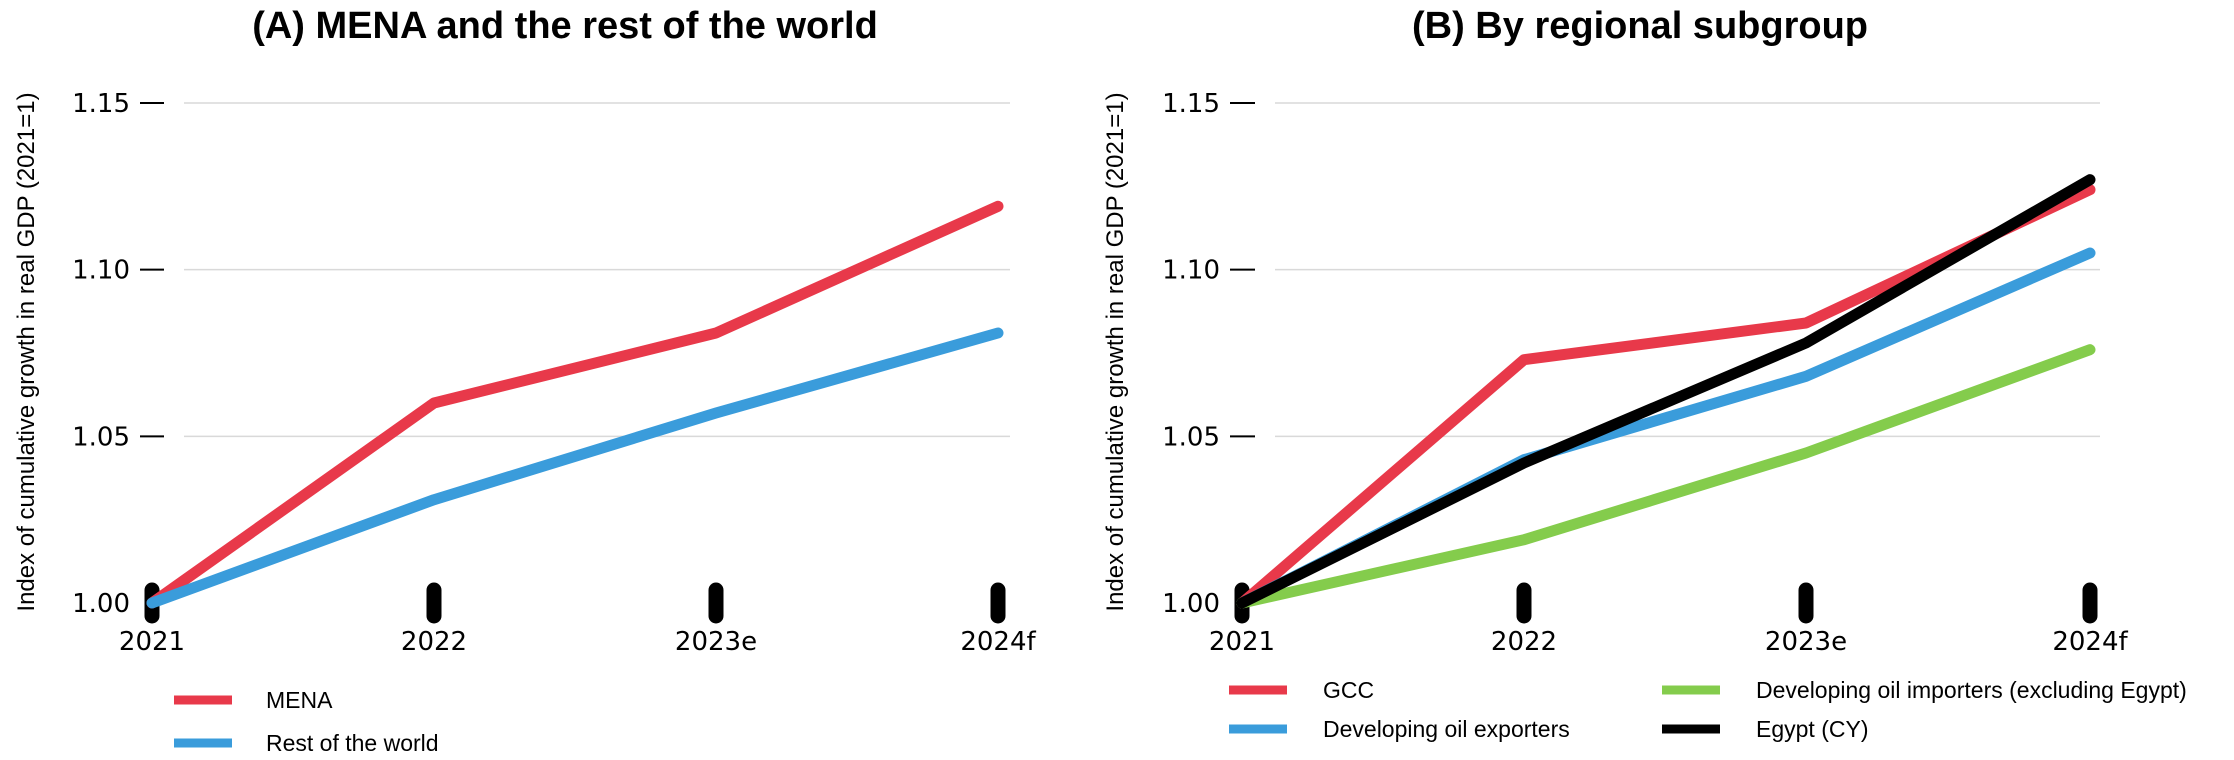  What do you see at coordinates (352, 743) in the screenshot?
I see `legend-label-rest-of-the-world: Rest of the world` at bounding box center [352, 743].